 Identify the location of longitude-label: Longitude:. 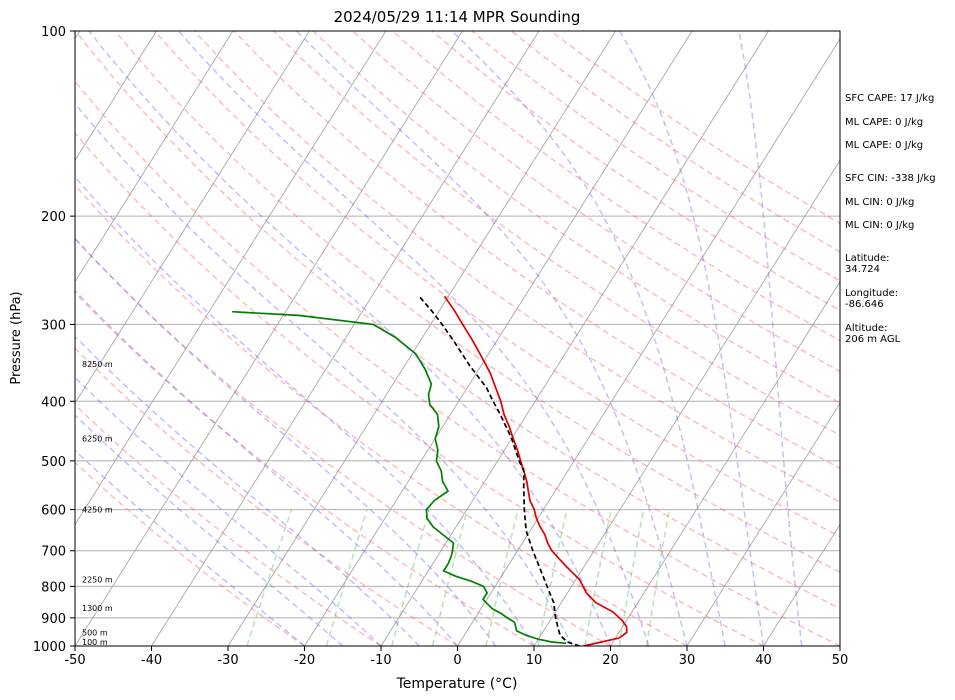
(872, 293).